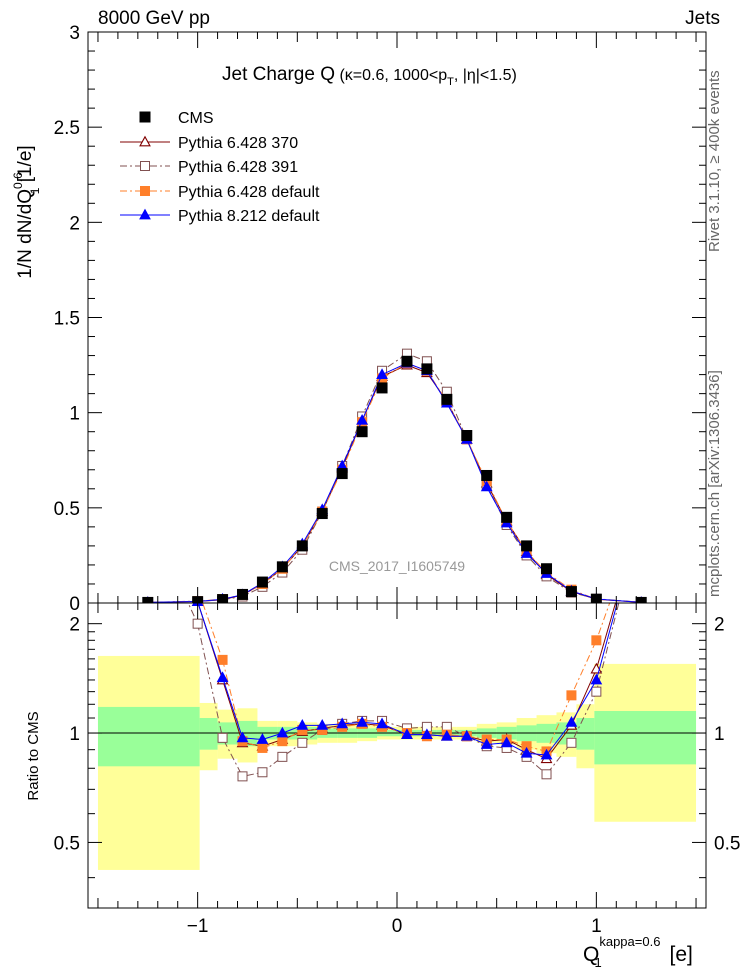 Image resolution: width=746 pixels, height=972 pixels. Describe the element at coordinates (397, 926) in the screenshot. I see `ratio-xtick-label: 0` at that location.